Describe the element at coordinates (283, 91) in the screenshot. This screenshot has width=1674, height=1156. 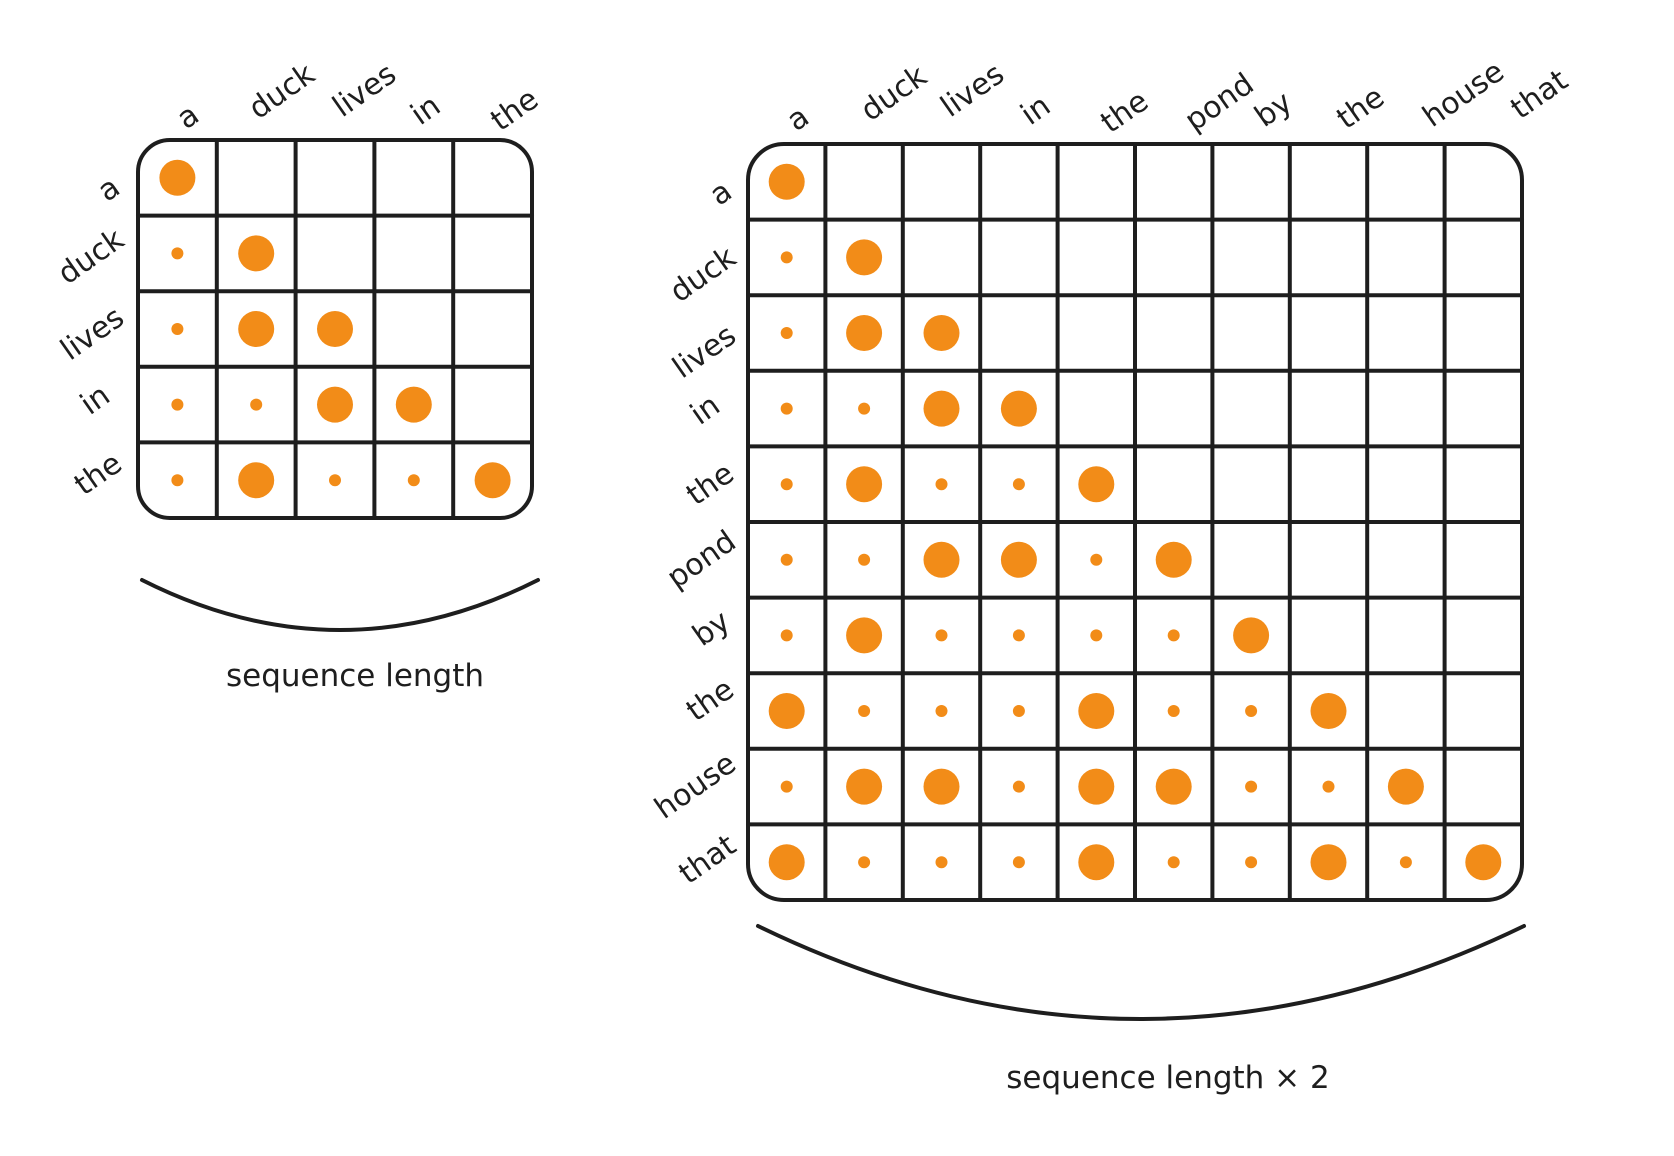
I see `small-col-label-duck: duck` at that location.